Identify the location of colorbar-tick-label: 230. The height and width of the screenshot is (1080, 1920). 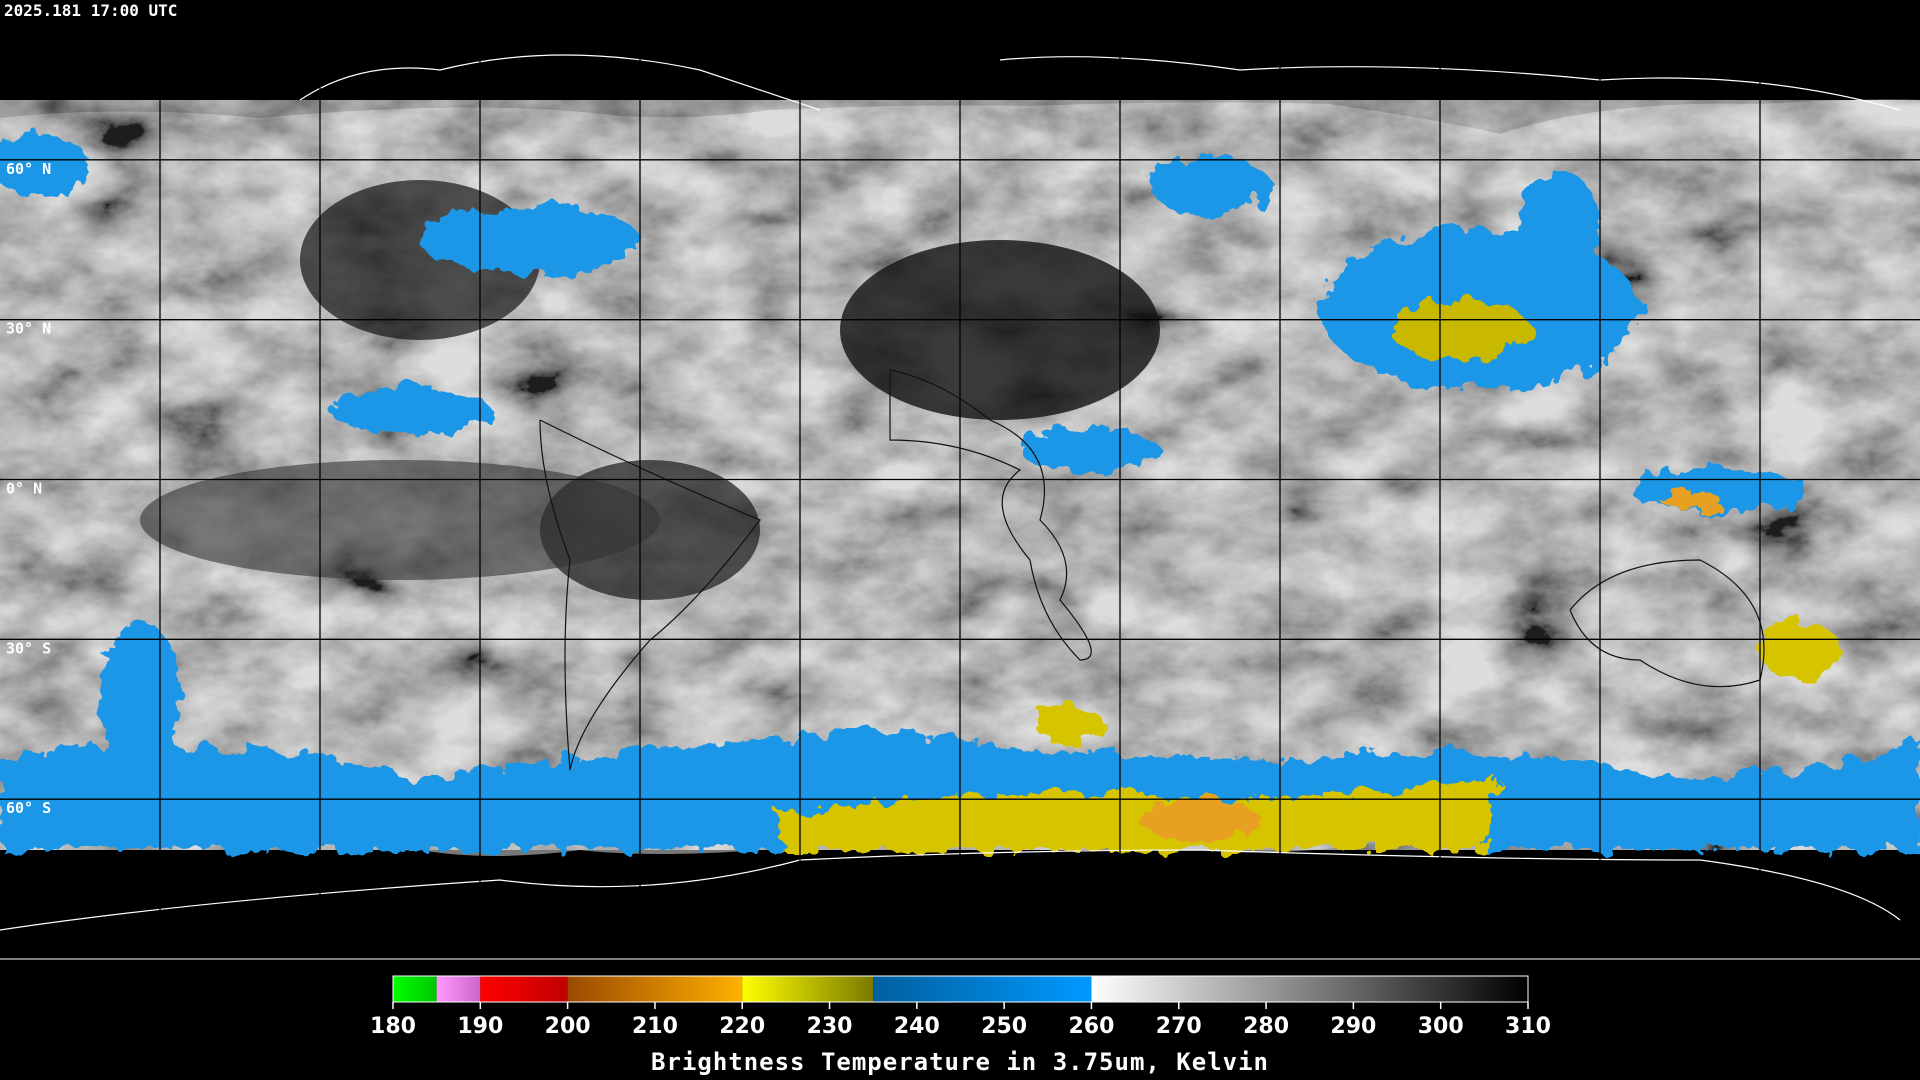
(830, 1026).